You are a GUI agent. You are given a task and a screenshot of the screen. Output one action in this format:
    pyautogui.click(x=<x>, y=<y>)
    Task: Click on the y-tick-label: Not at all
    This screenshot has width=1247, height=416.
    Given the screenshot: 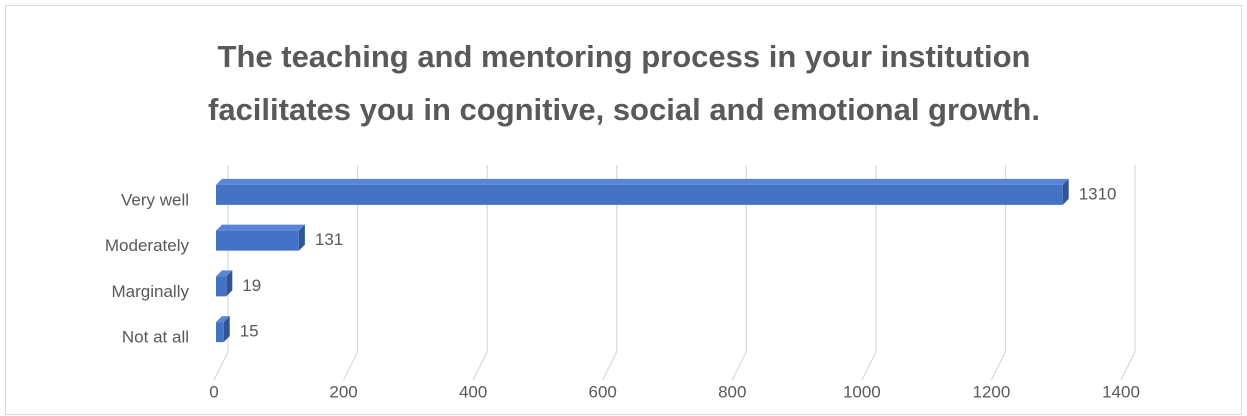 What is the action you would take?
    pyautogui.click(x=155, y=337)
    